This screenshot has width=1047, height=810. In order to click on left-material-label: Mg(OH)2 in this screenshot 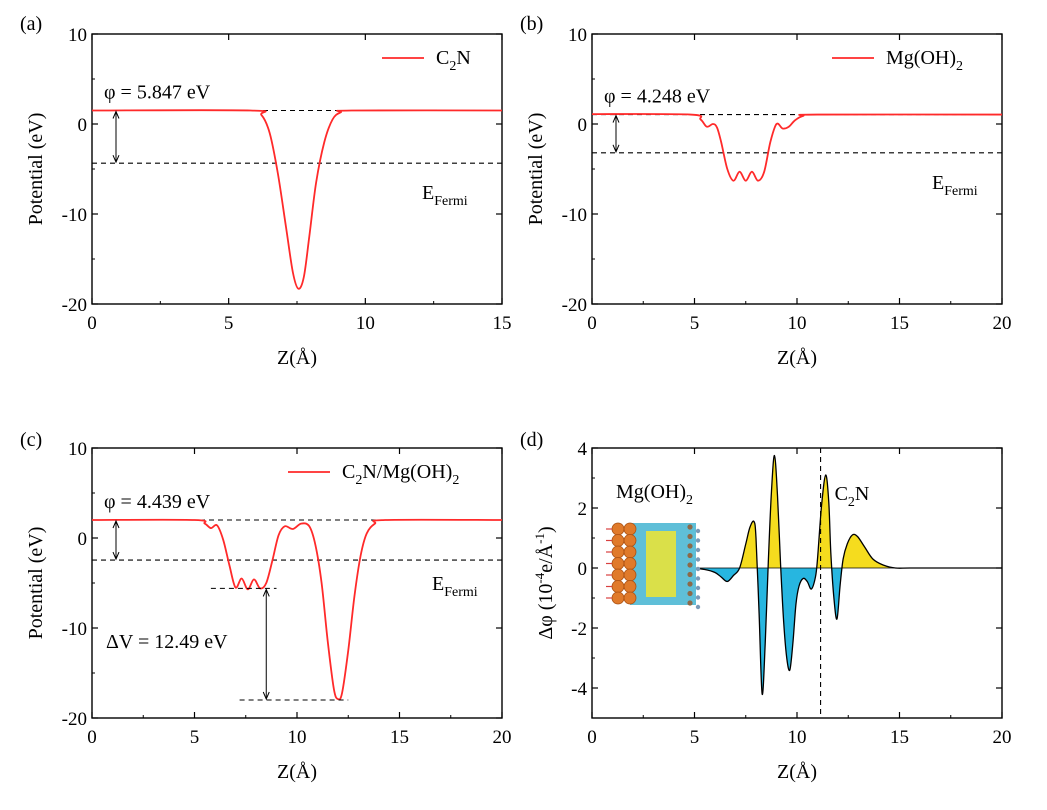, I will do `click(654, 494)`.